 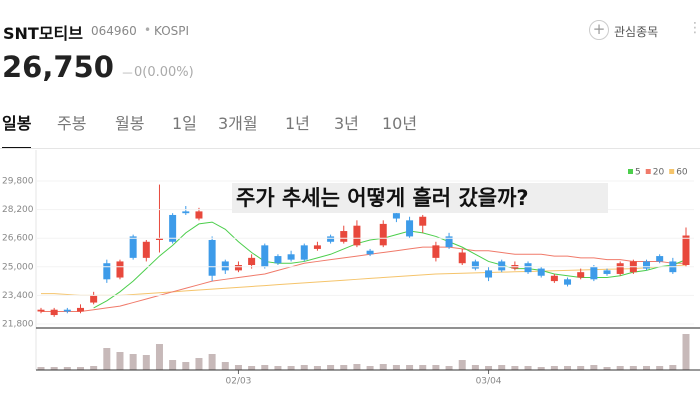 What do you see at coordinates (128, 74) in the screenshot?
I see `change-sign: －` at bounding box center [128, 74].